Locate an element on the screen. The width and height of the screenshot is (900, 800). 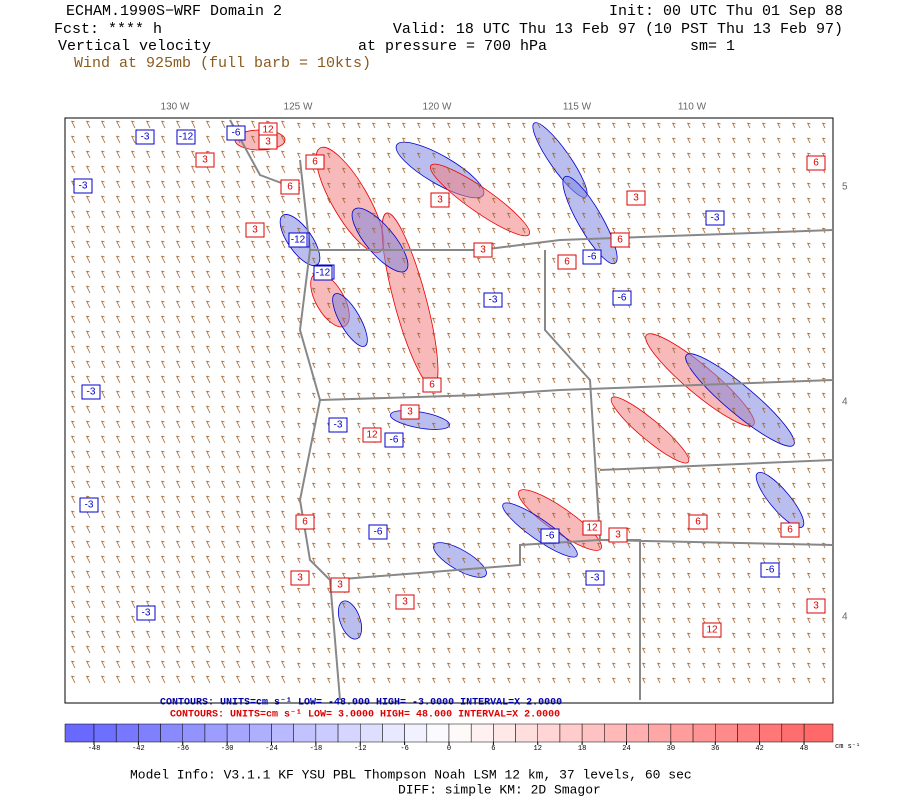
colorbar-tick-label: -36 is located at coordinates (182, 749).